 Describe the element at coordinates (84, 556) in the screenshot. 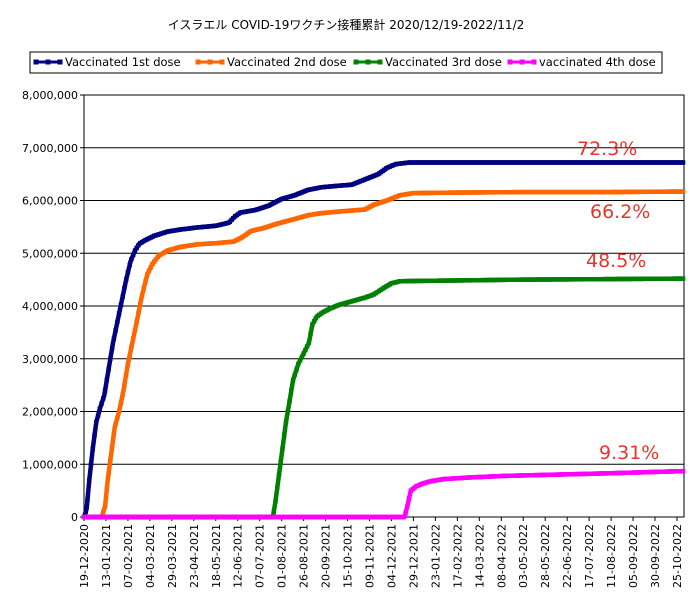

I see `x-tick-label: 19-12-2020` at that location.